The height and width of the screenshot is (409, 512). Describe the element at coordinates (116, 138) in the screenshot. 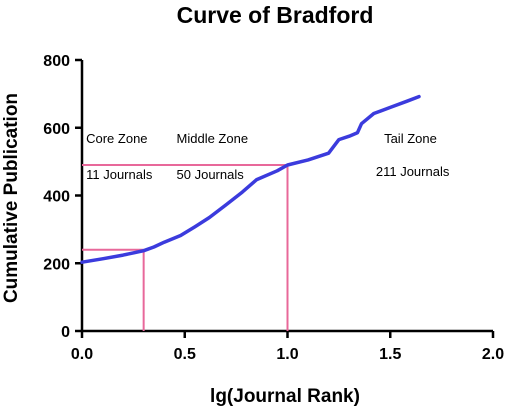

I see `zone-annotation: Core Zone` at that location.